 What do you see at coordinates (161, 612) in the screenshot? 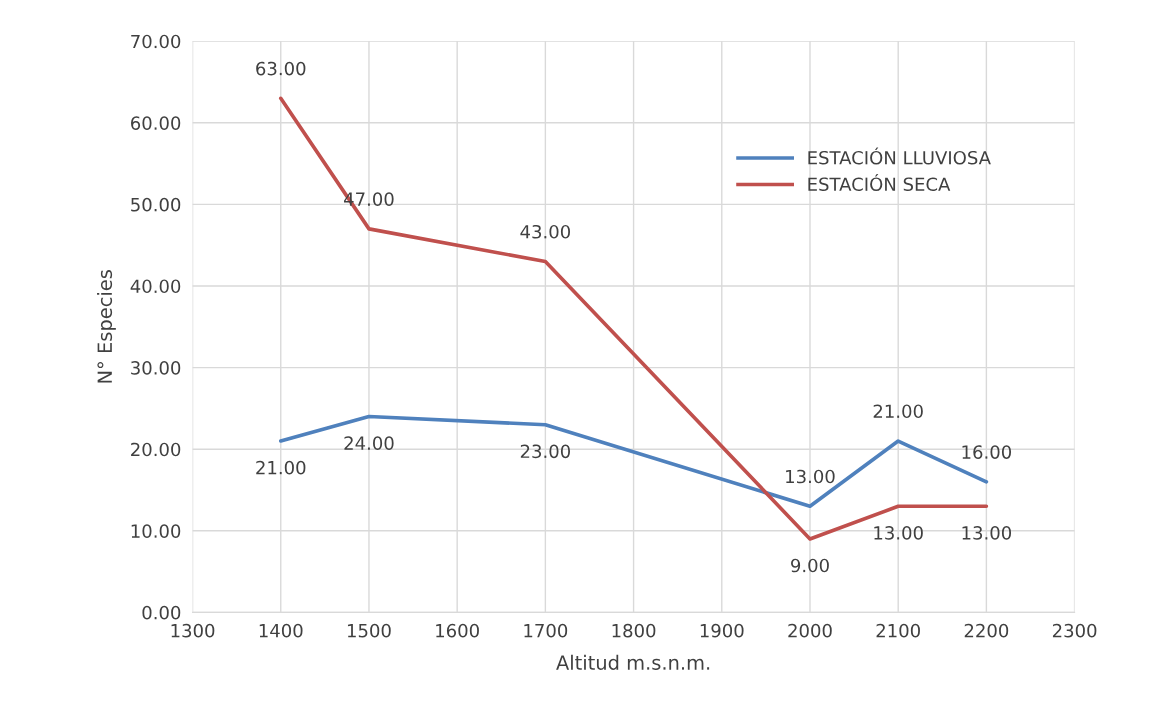
I see `y-tick-label: 0.00` at bounding box center [161, 612].